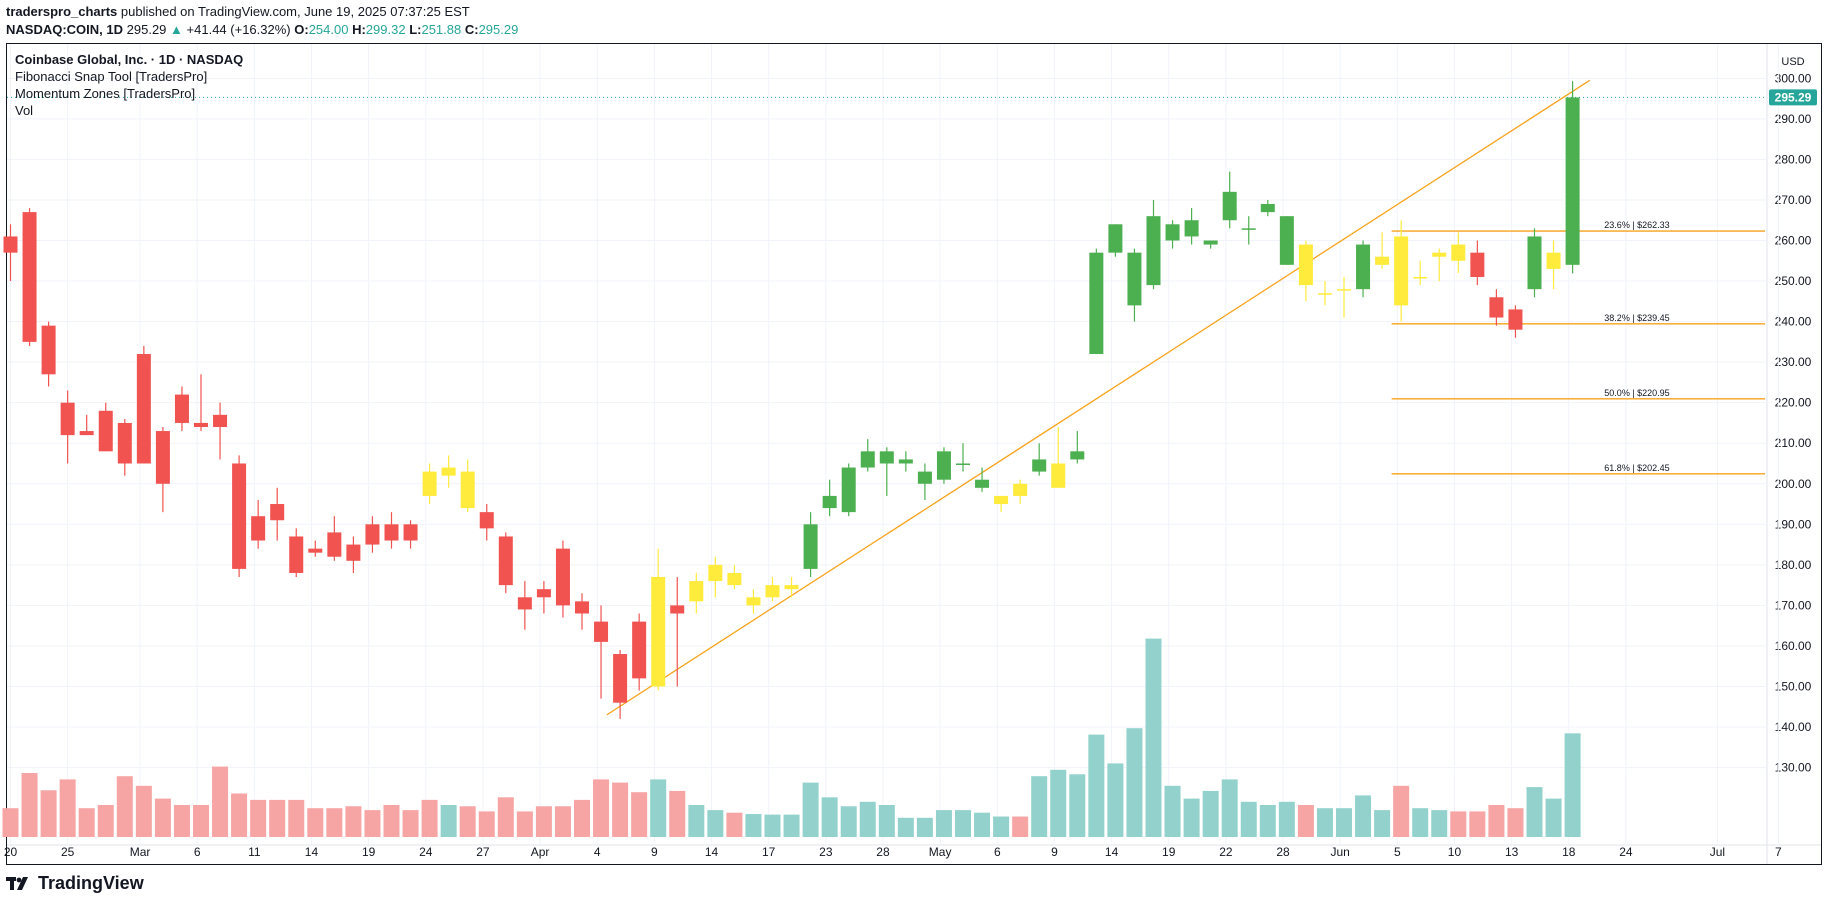 The height and width of the screenshot is (903, 1829). What do you see at coordinates (498, 29) in the screenshot?
I see `close-value: 295.29` at bounding box center [498, 29].